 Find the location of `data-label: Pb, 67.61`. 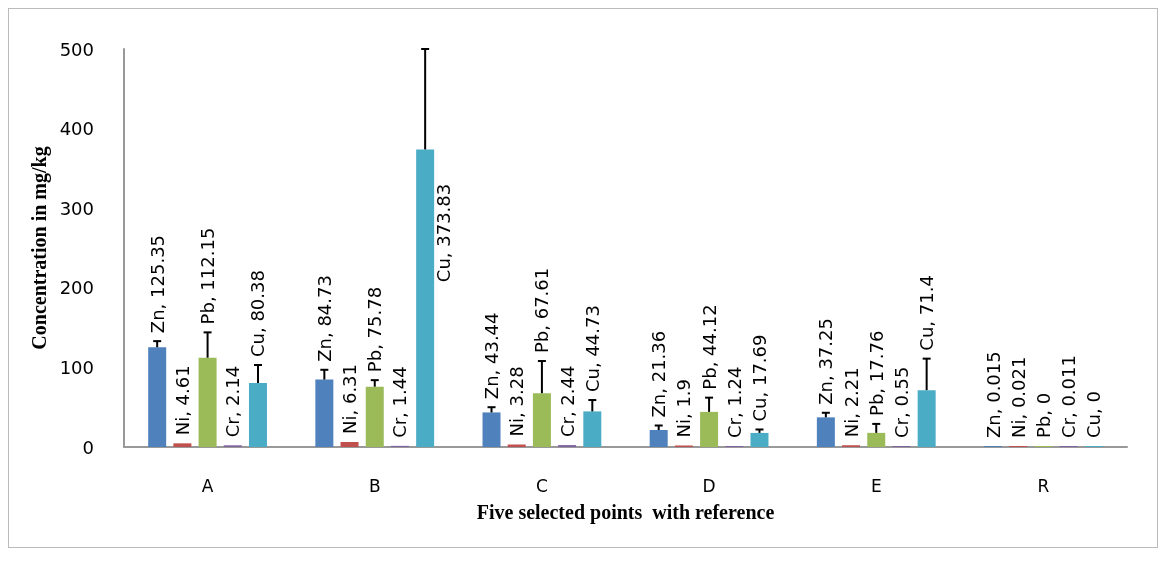

data-label: Pb, 67.61 is located at coordinates (542, 310).